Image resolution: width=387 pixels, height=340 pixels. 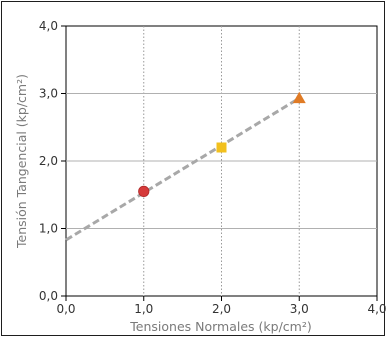 I want to click on x-tick-label: 0,0, so click(x=65, y=309).